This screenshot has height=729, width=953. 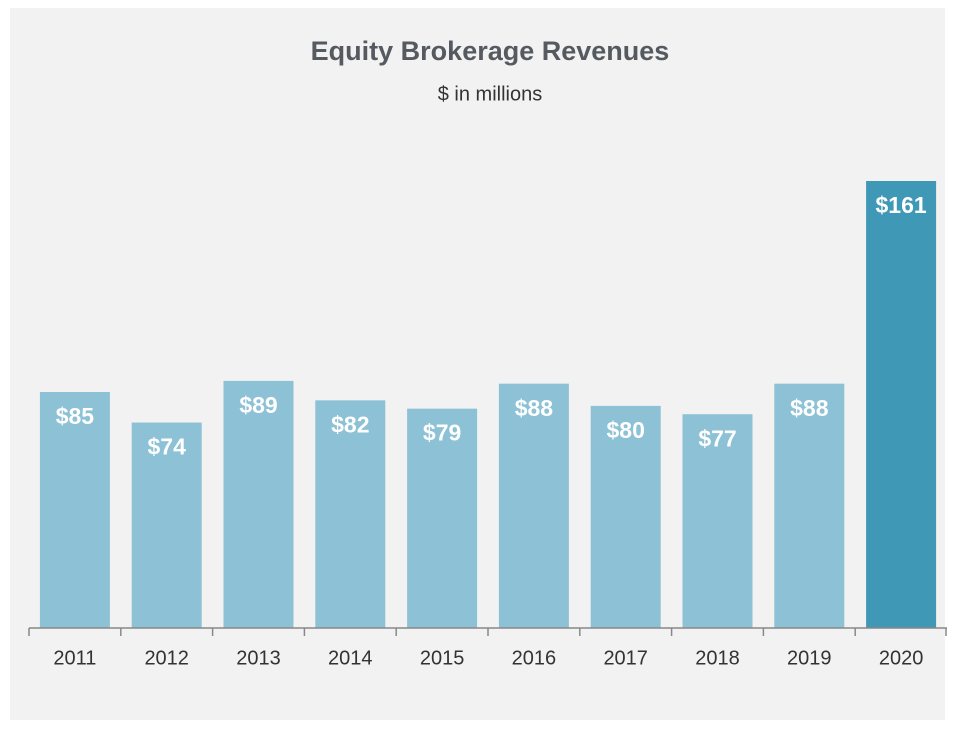 I want to click on chart-subtitle: $ in millions, so click(x=490, y=94).